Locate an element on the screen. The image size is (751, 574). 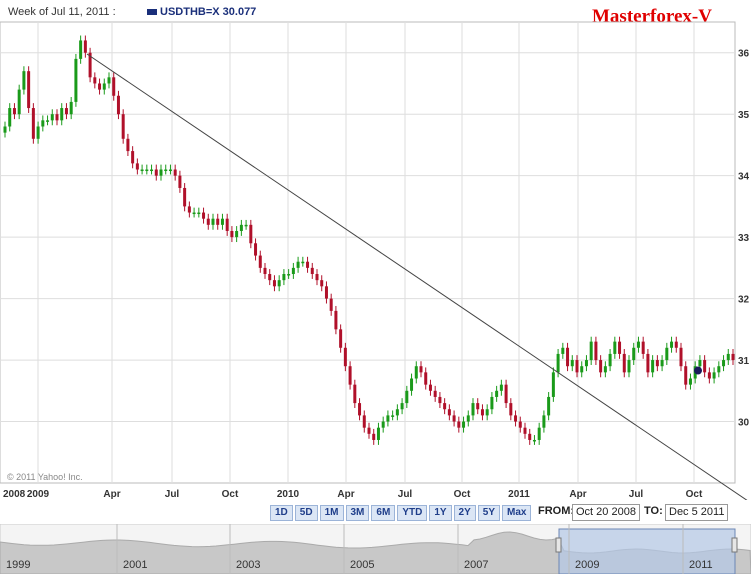
range-button-1y: 1Y is located at coordinates (440, 513).